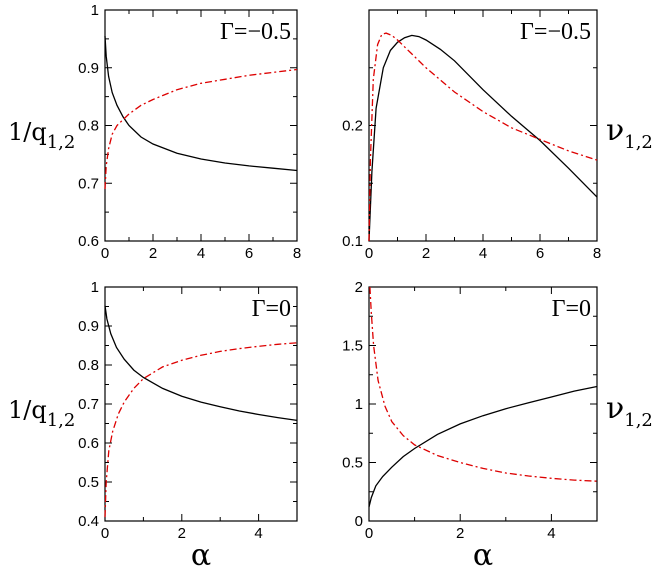 The width and height of the screenshot is (652, 567). What do you see at coordinates (352, 346) in the screenshot?
I see `y-tick-label: 1.5` at bounding box center [352, 346].